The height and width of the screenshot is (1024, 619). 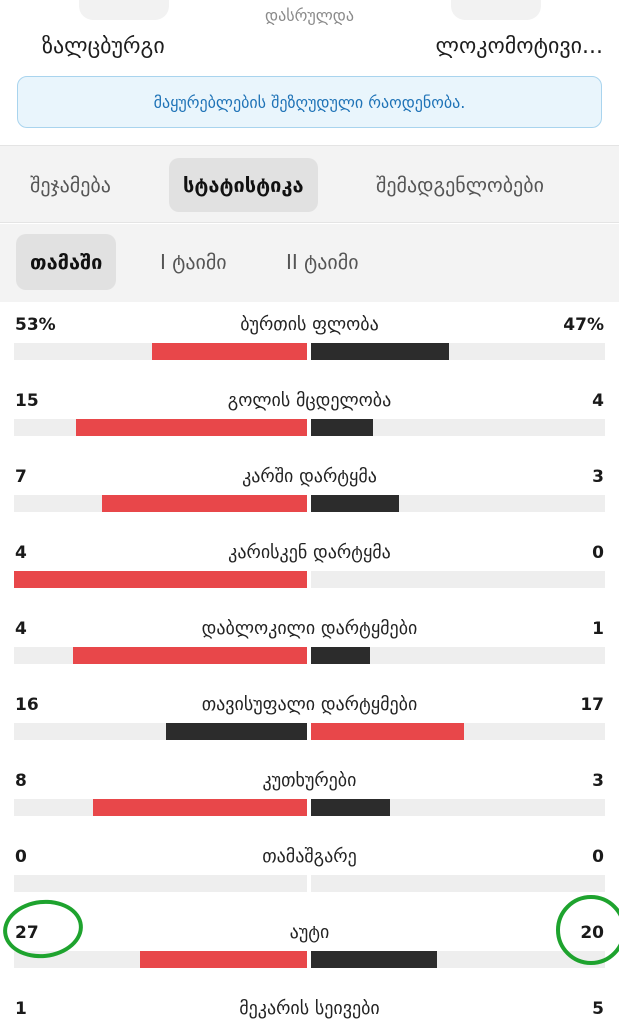 What do you see at coordinates (460, 185) in the screenshot?
I see `tab-lineups: შემადგენლობები` at bounding box center [460, 185].